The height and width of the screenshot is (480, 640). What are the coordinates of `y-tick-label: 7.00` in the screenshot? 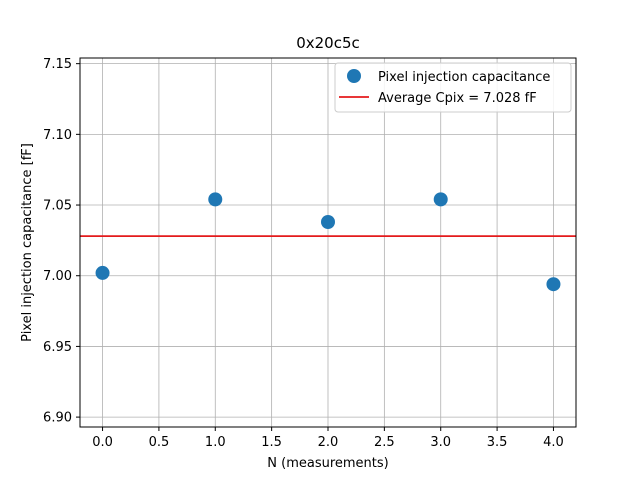 It's located at (57, 276).